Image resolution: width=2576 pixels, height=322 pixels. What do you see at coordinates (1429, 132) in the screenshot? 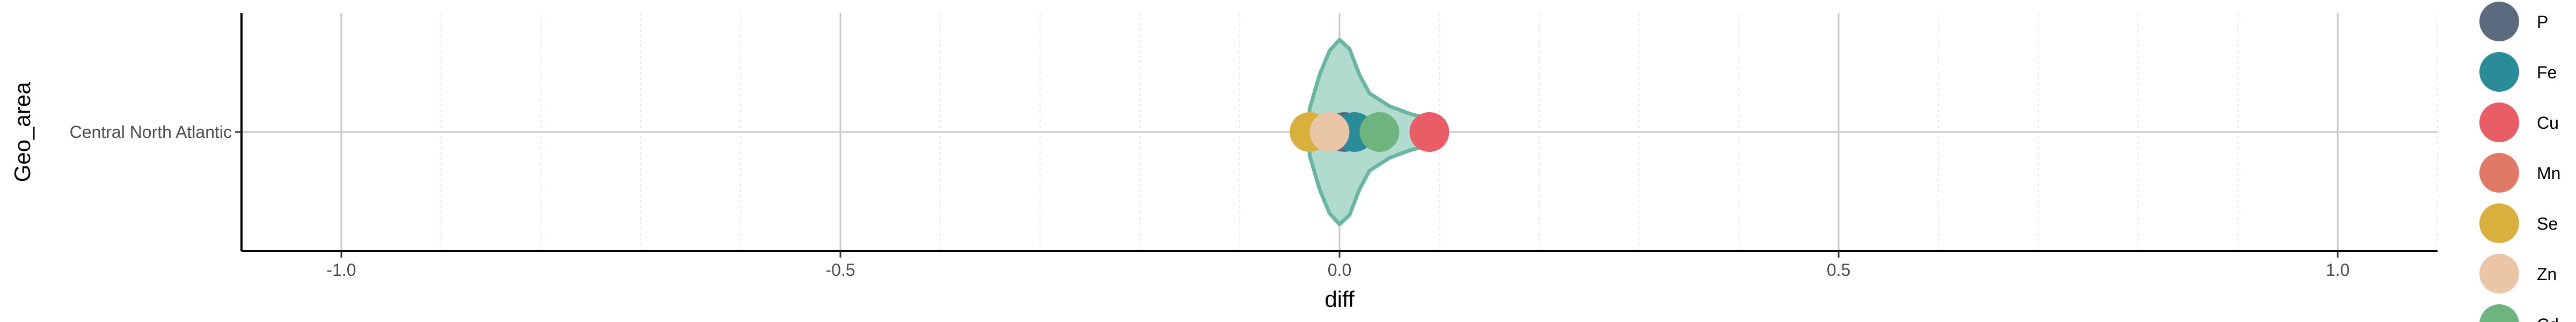
I see `point-cu` at bounding box center [1429, 132].